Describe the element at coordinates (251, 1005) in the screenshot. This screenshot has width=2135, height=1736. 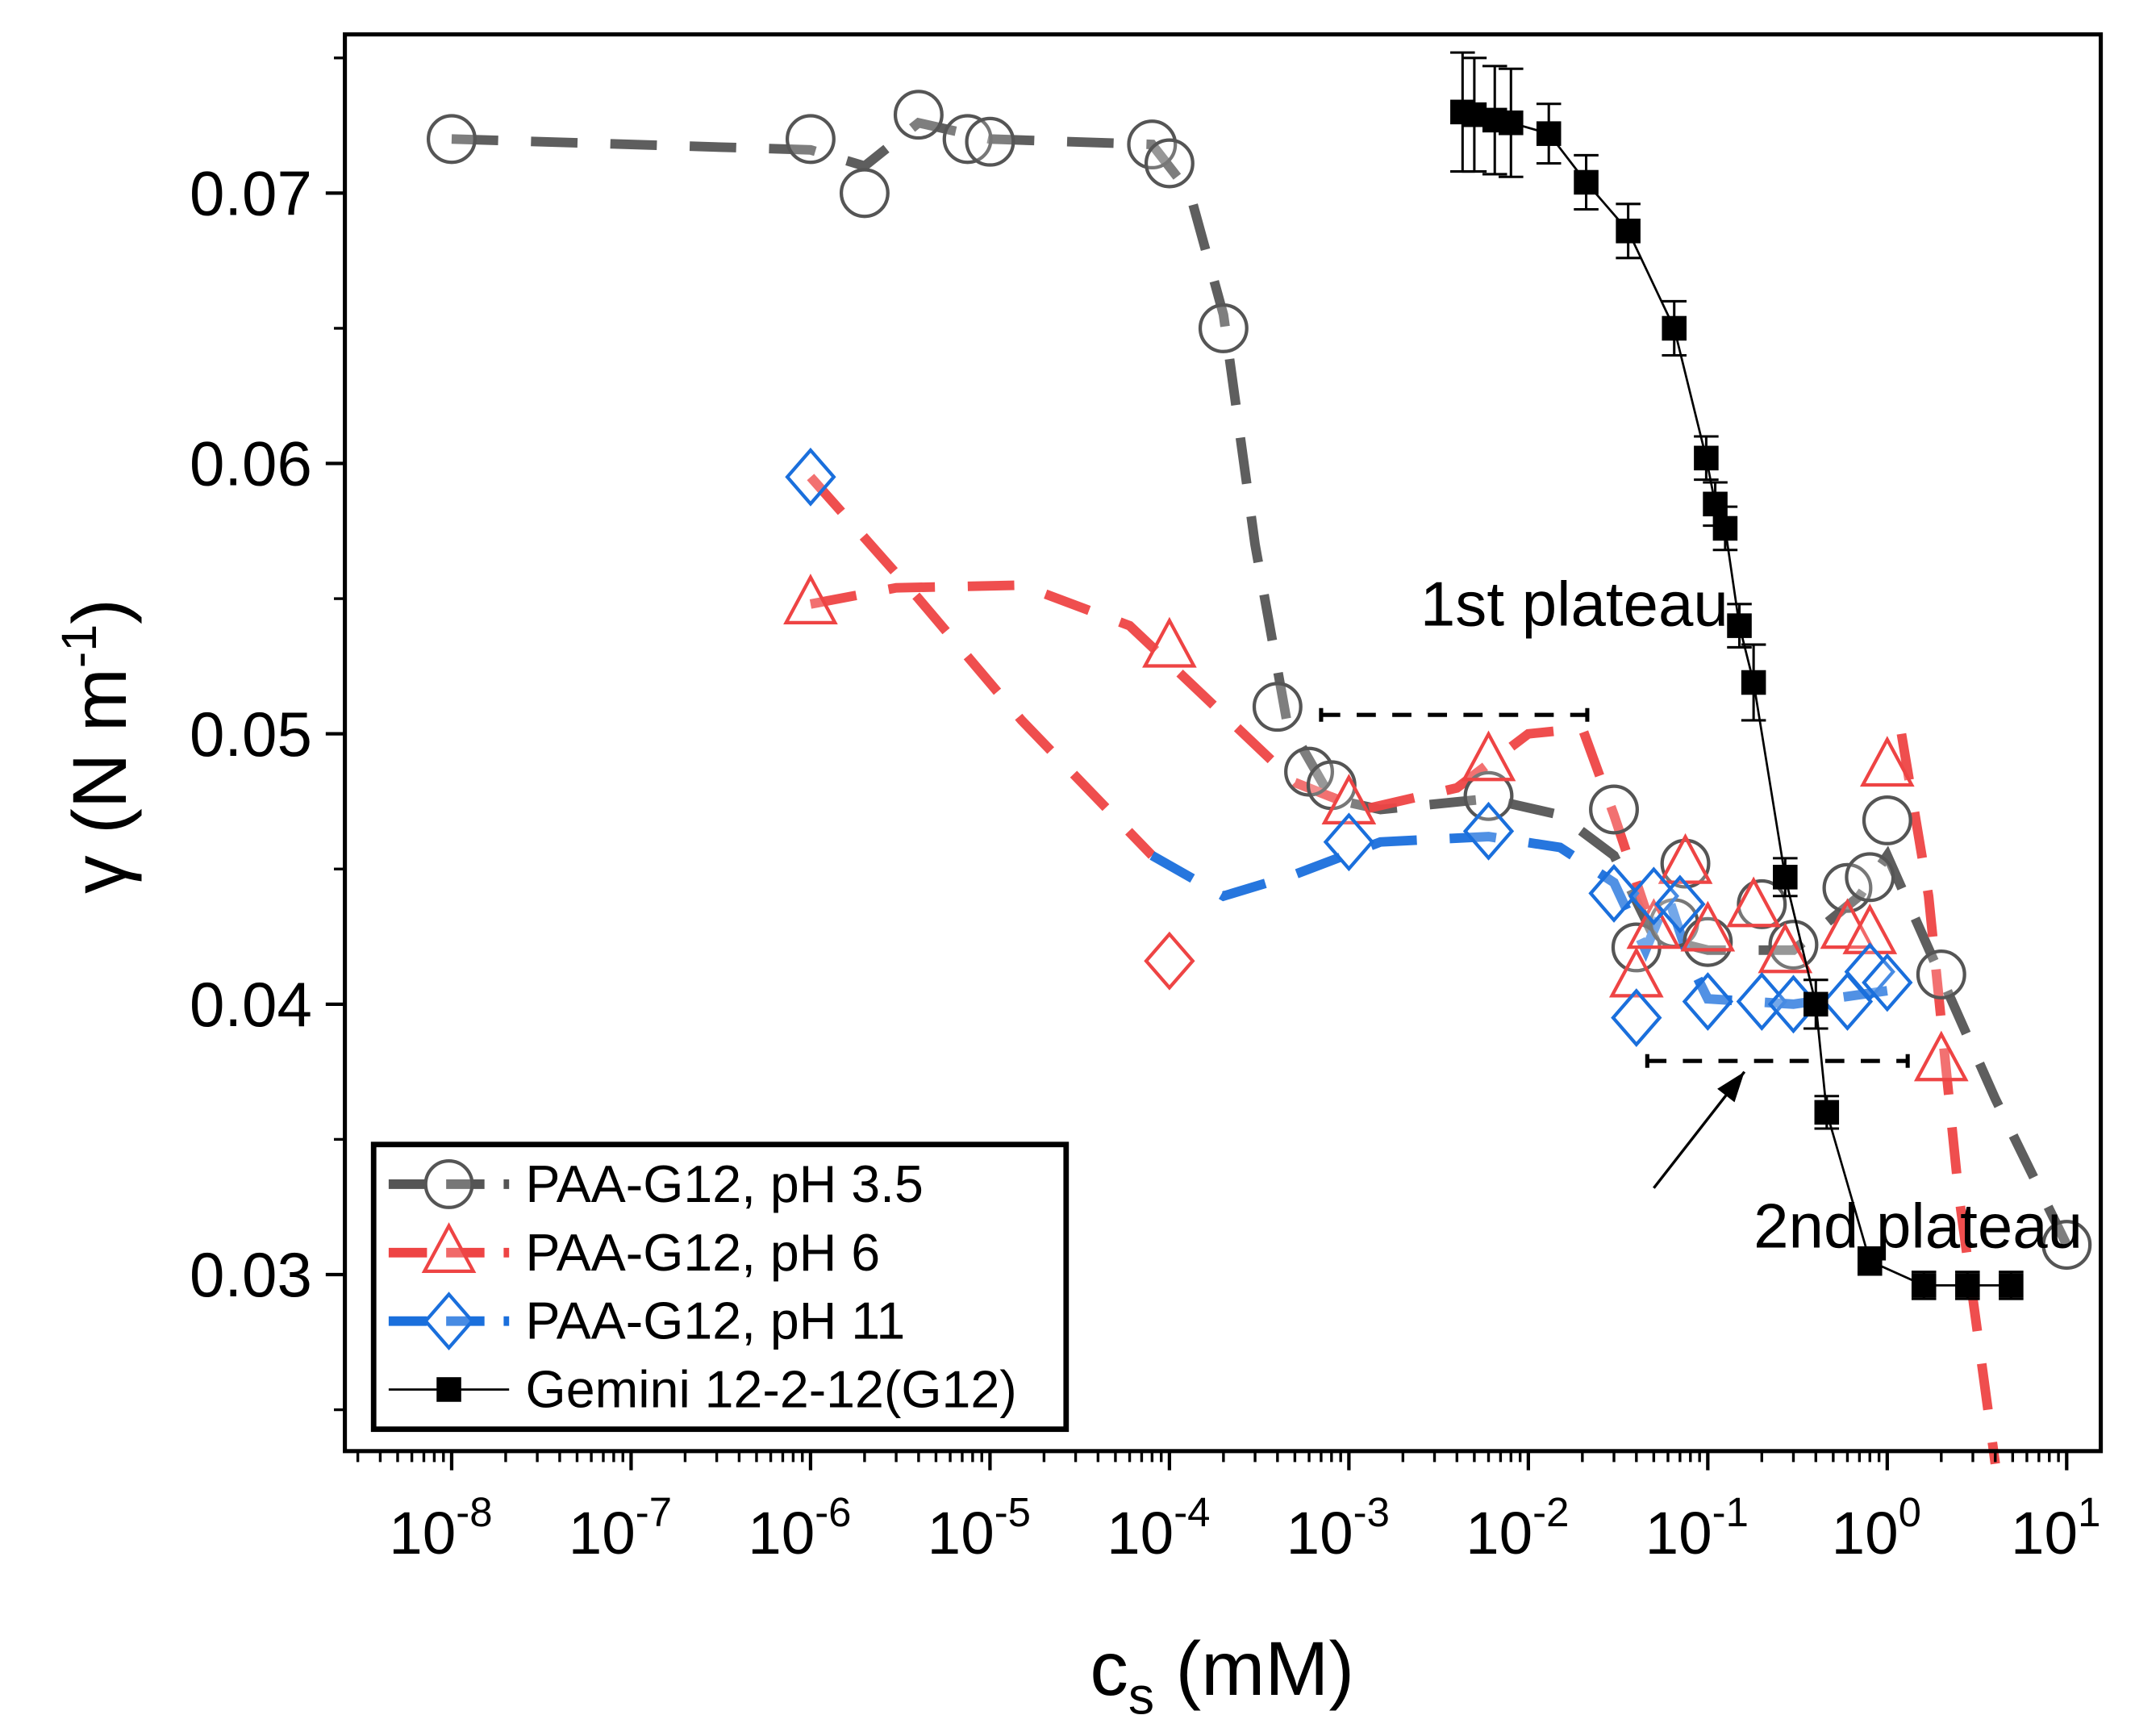
I see `y-tick-label: 0.04` at that location.